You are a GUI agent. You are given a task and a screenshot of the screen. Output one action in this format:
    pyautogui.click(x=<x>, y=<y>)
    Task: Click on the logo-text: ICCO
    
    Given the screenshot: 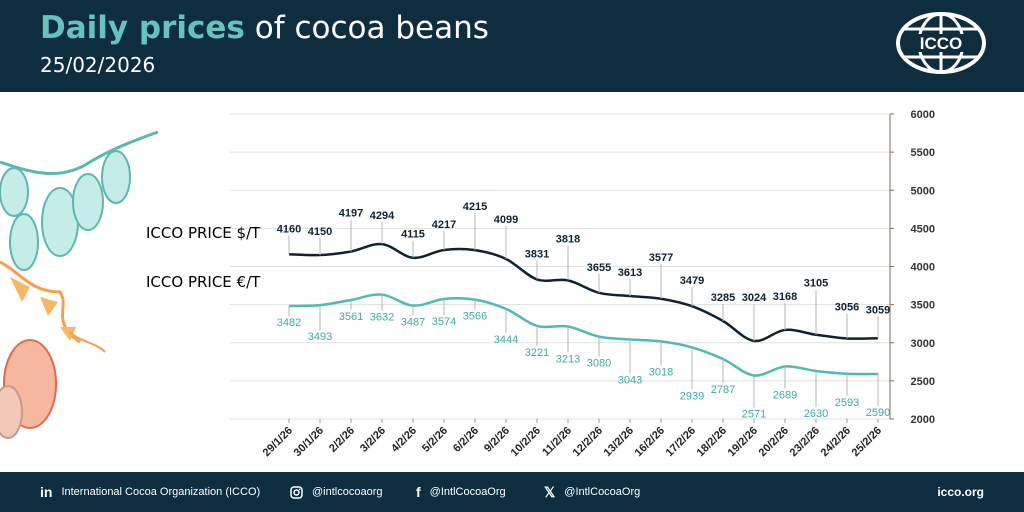 What is the action you would take?
    pyautogui.click(x=941, y=43)
    